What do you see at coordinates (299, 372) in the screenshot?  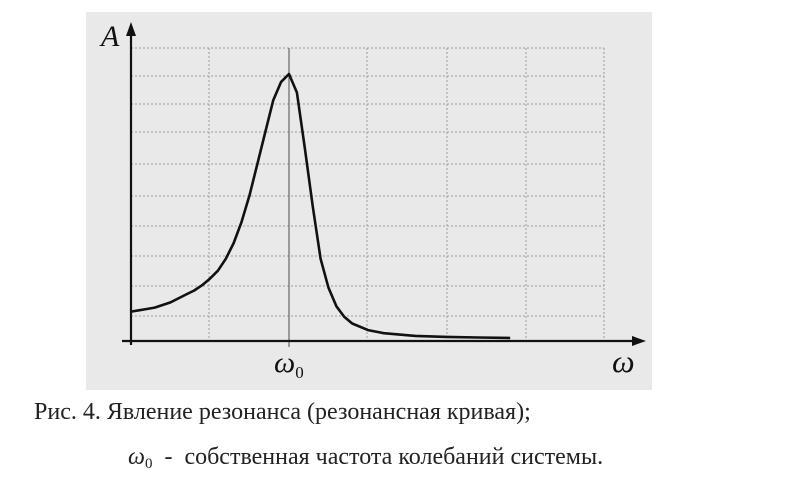 I see `x-tick-subscript: 0` at bounding box center [299, 372].